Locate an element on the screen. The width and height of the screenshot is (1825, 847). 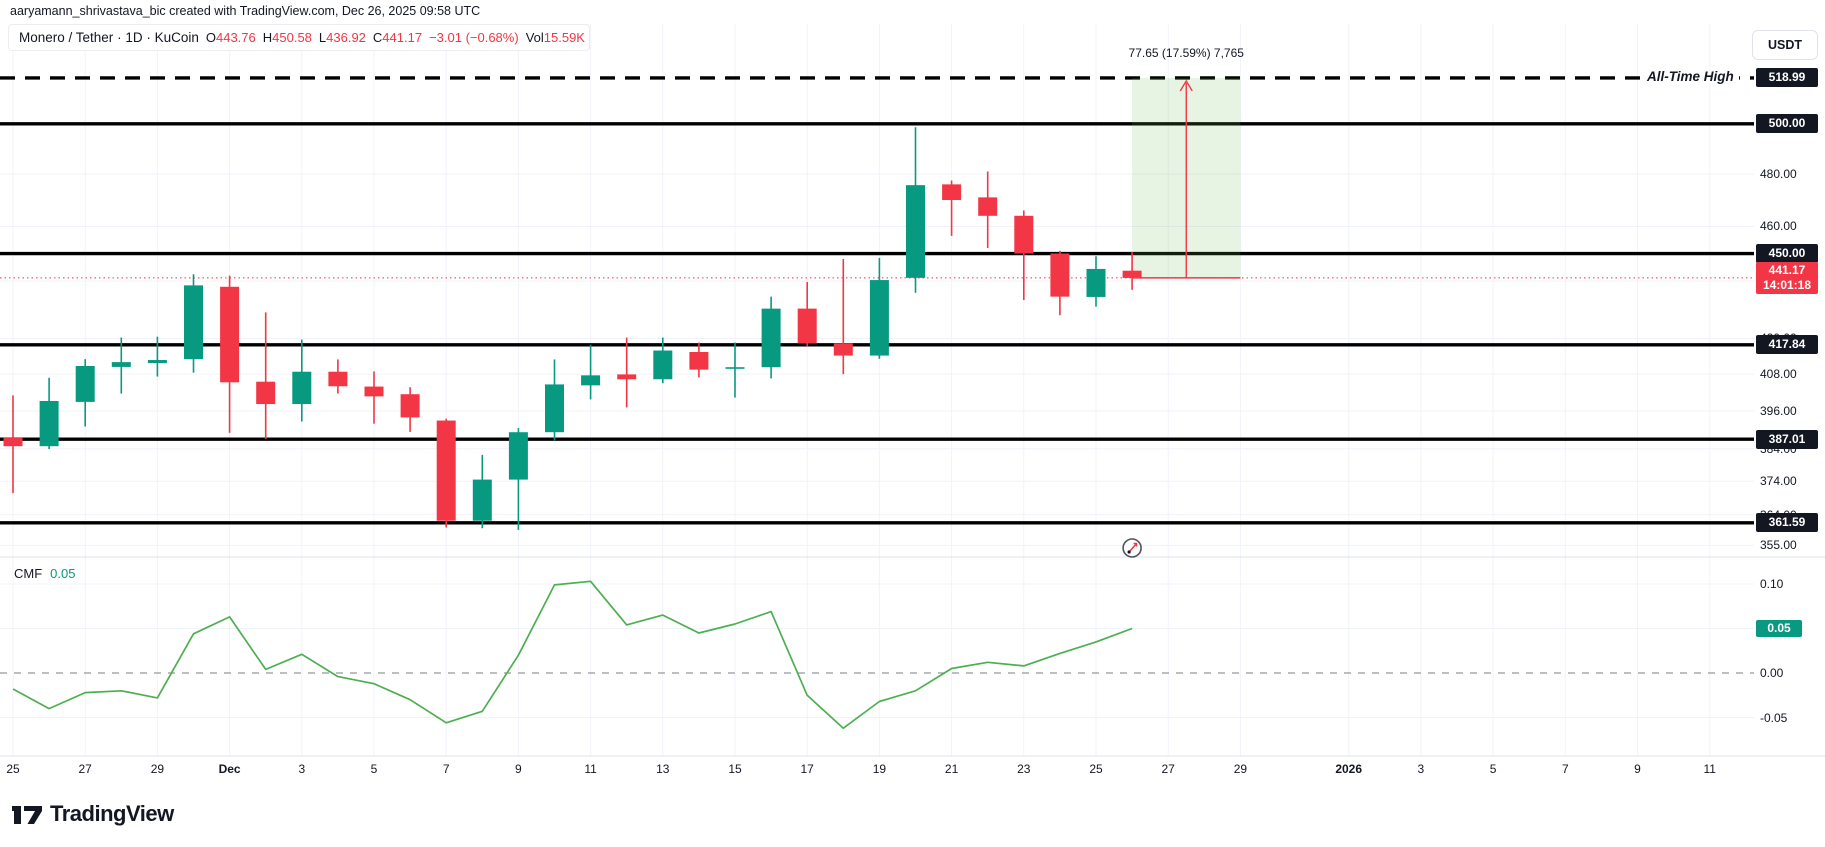
gauge-needle-head-icon is located at coordinates (1135, 544).